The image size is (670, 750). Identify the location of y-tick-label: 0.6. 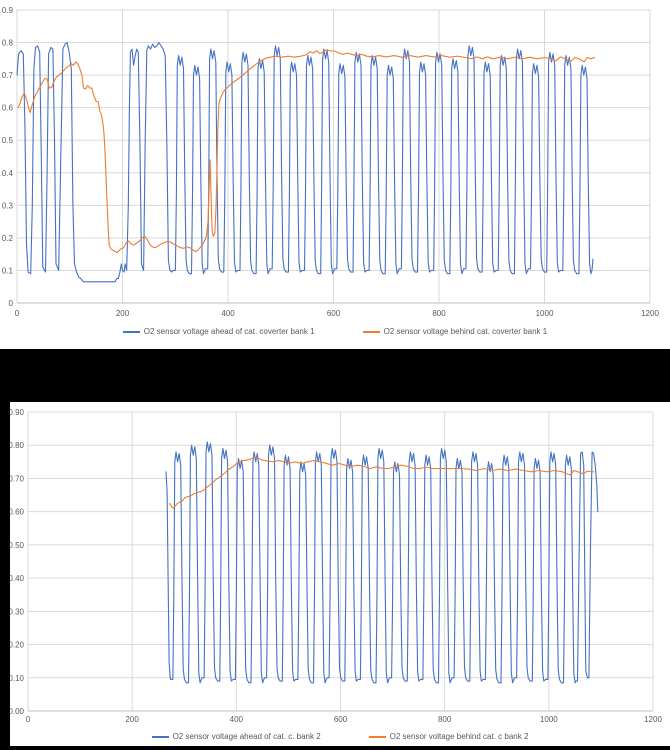
(8, 108).